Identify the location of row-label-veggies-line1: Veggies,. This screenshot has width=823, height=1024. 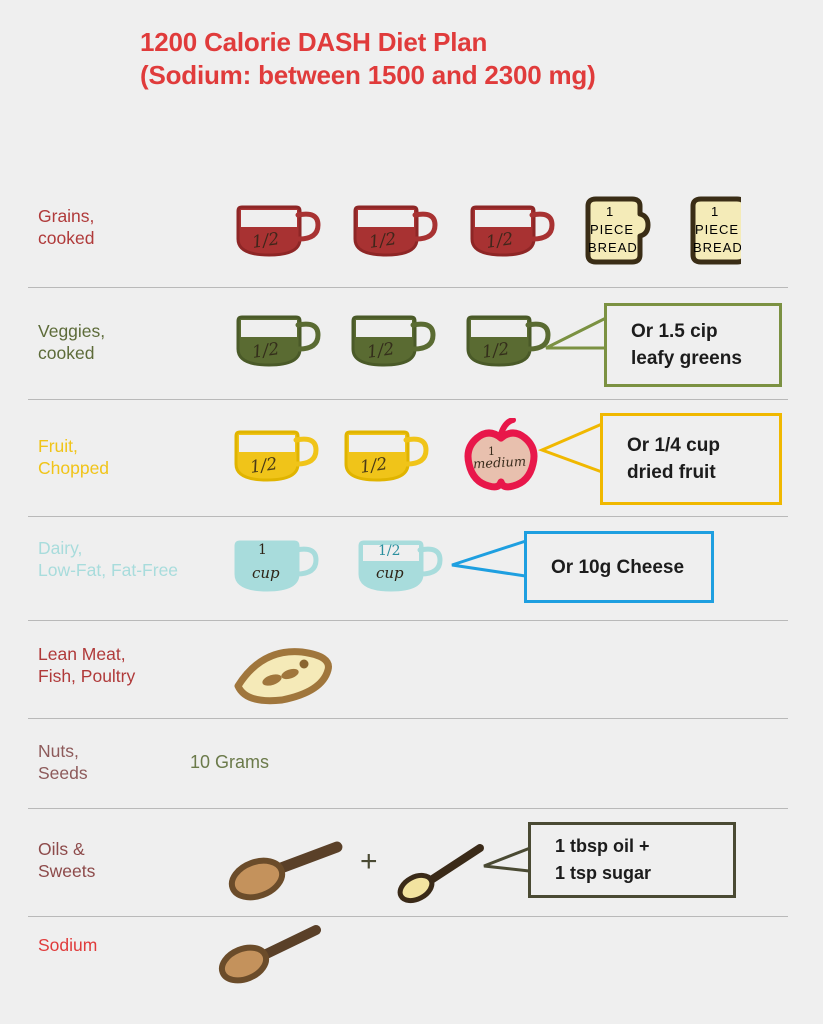
(72, 331).